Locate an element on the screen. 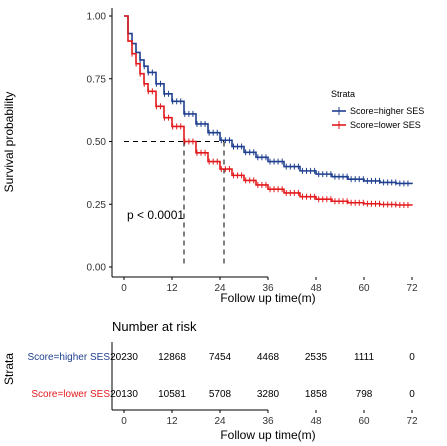 The image size is (447, 446). legend: Strata Score=higher SES Score=lower SES is located at coordinates (377, 109).